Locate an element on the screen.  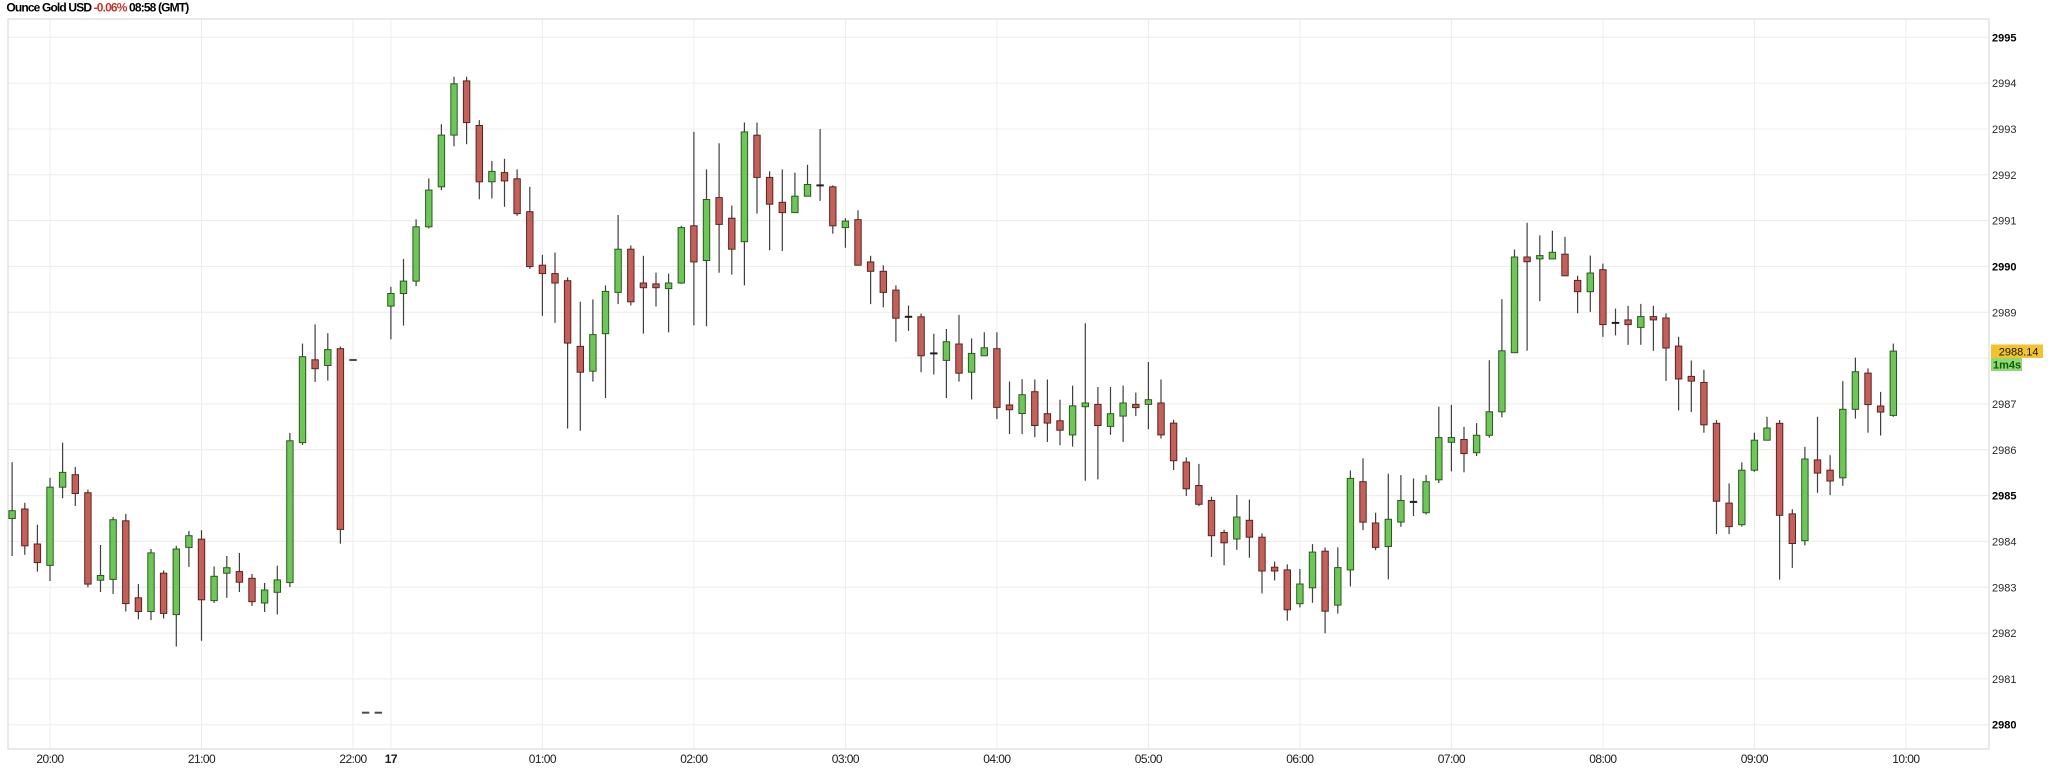
svg-text: 02:00 is located at coordinates (694, 759).